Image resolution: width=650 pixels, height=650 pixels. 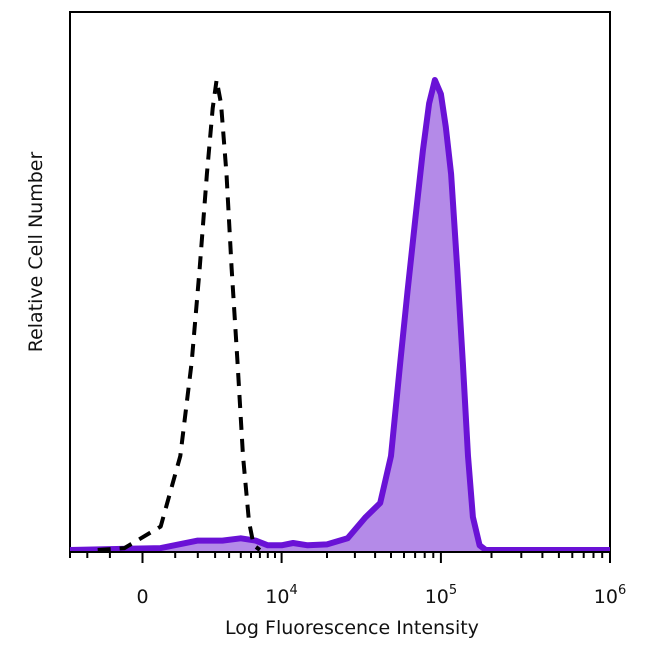 I want to click on x-tick-labels: 0 10⁴ 10⁵ 10⁶, so click(x=382, y=595).